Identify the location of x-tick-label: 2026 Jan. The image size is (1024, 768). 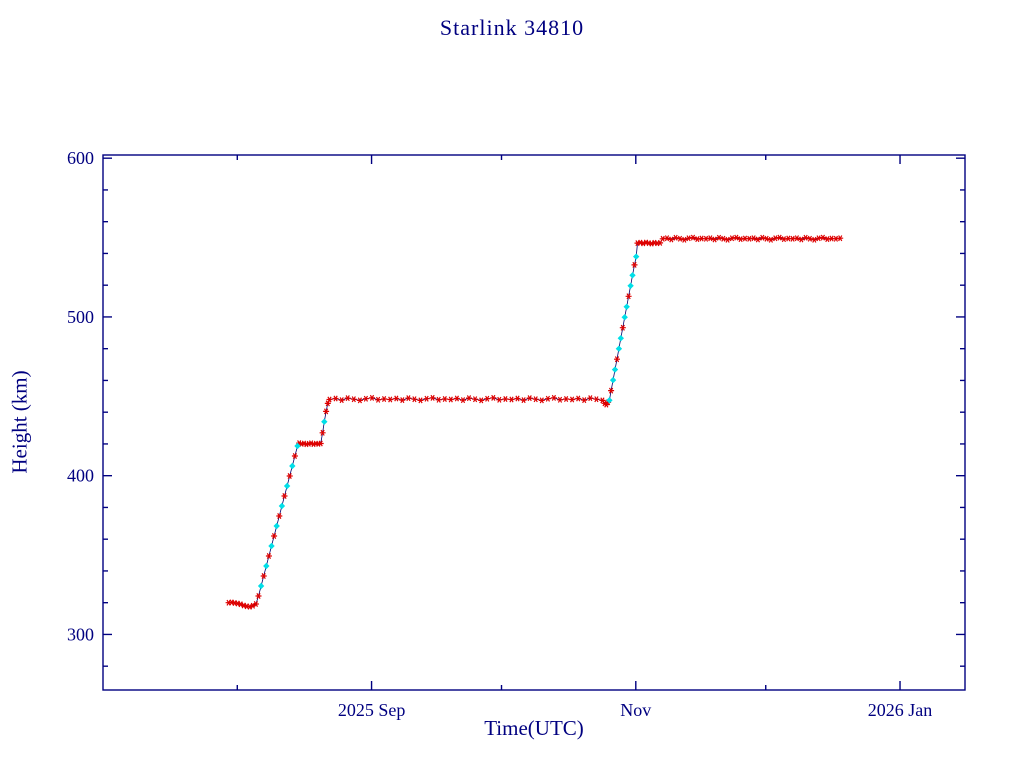
(900, 710).